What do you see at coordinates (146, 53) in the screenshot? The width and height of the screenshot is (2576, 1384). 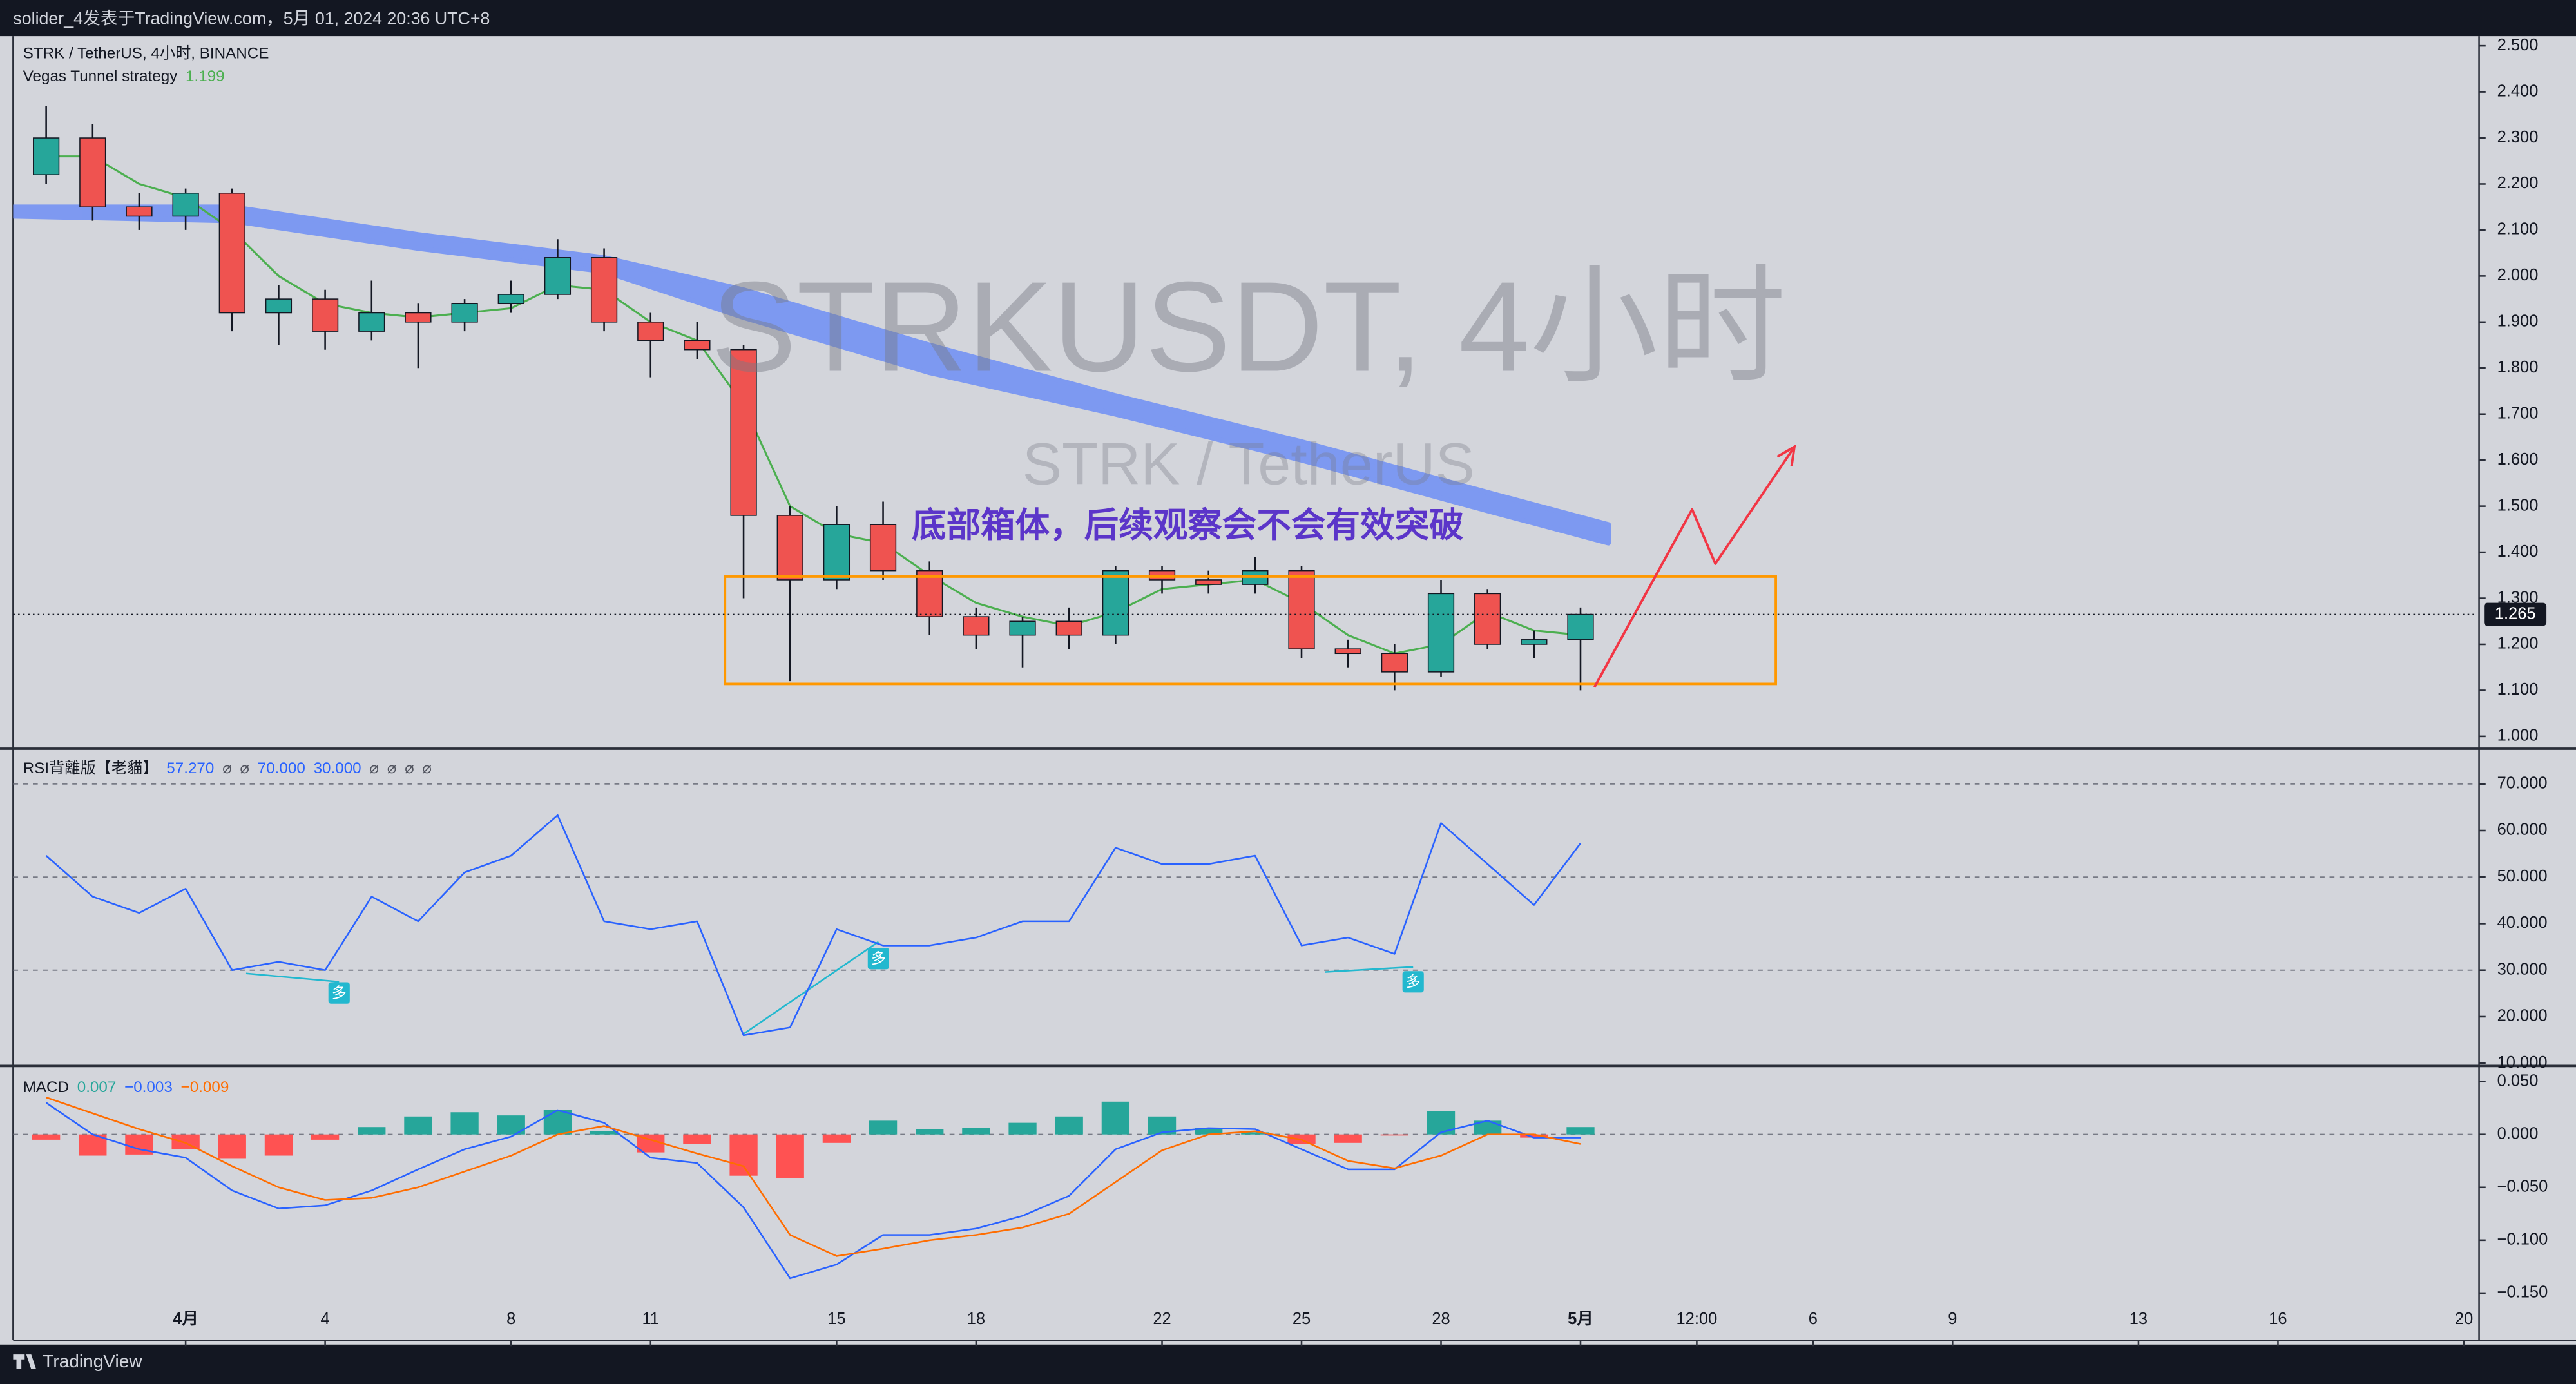 I see `panel-title: STRK / TetherUS, 4小时, BINANCE` at bounding box center [146, 53].